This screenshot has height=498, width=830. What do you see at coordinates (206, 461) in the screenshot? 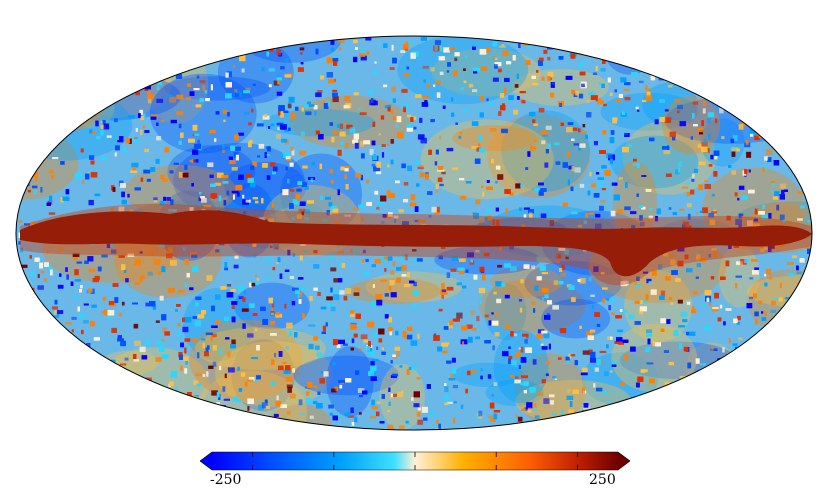
I see `colorbar-min-arrow` at bounding box center [206, 461].